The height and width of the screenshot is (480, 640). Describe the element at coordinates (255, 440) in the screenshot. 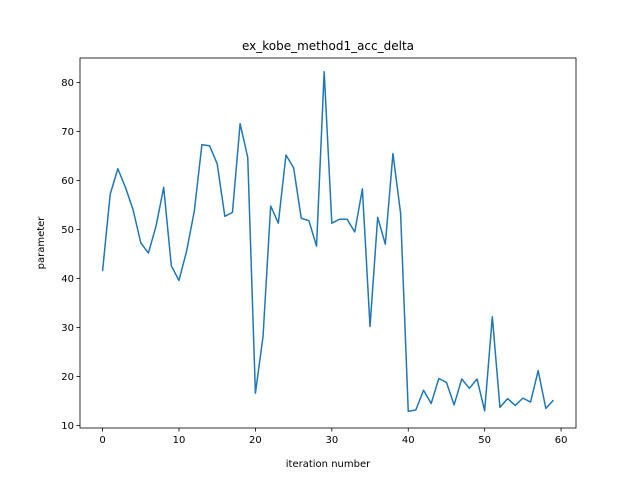

I see `x-tick-label: 20` at that location.